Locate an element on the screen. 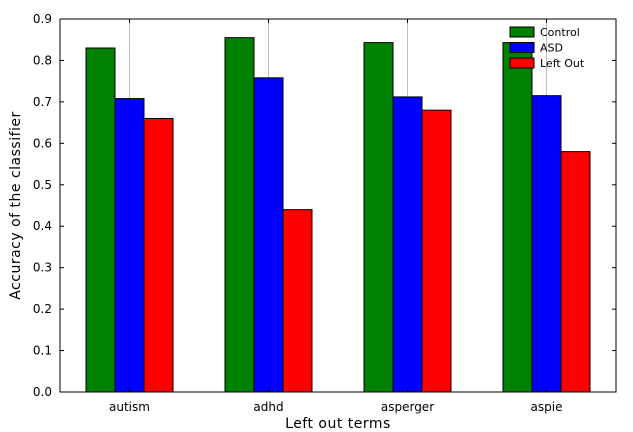 This screenshot has height=432, width=633. x-tick-label-adhd: adhd is located at coordinates (268, 407).